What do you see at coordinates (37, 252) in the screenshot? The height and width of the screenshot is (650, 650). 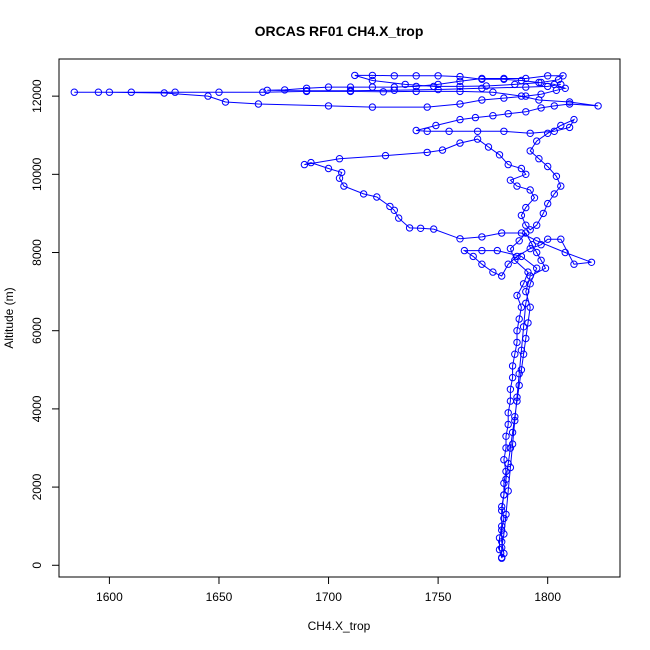 I see `y-tick-label: 8000` at bounding box center [37, 252].